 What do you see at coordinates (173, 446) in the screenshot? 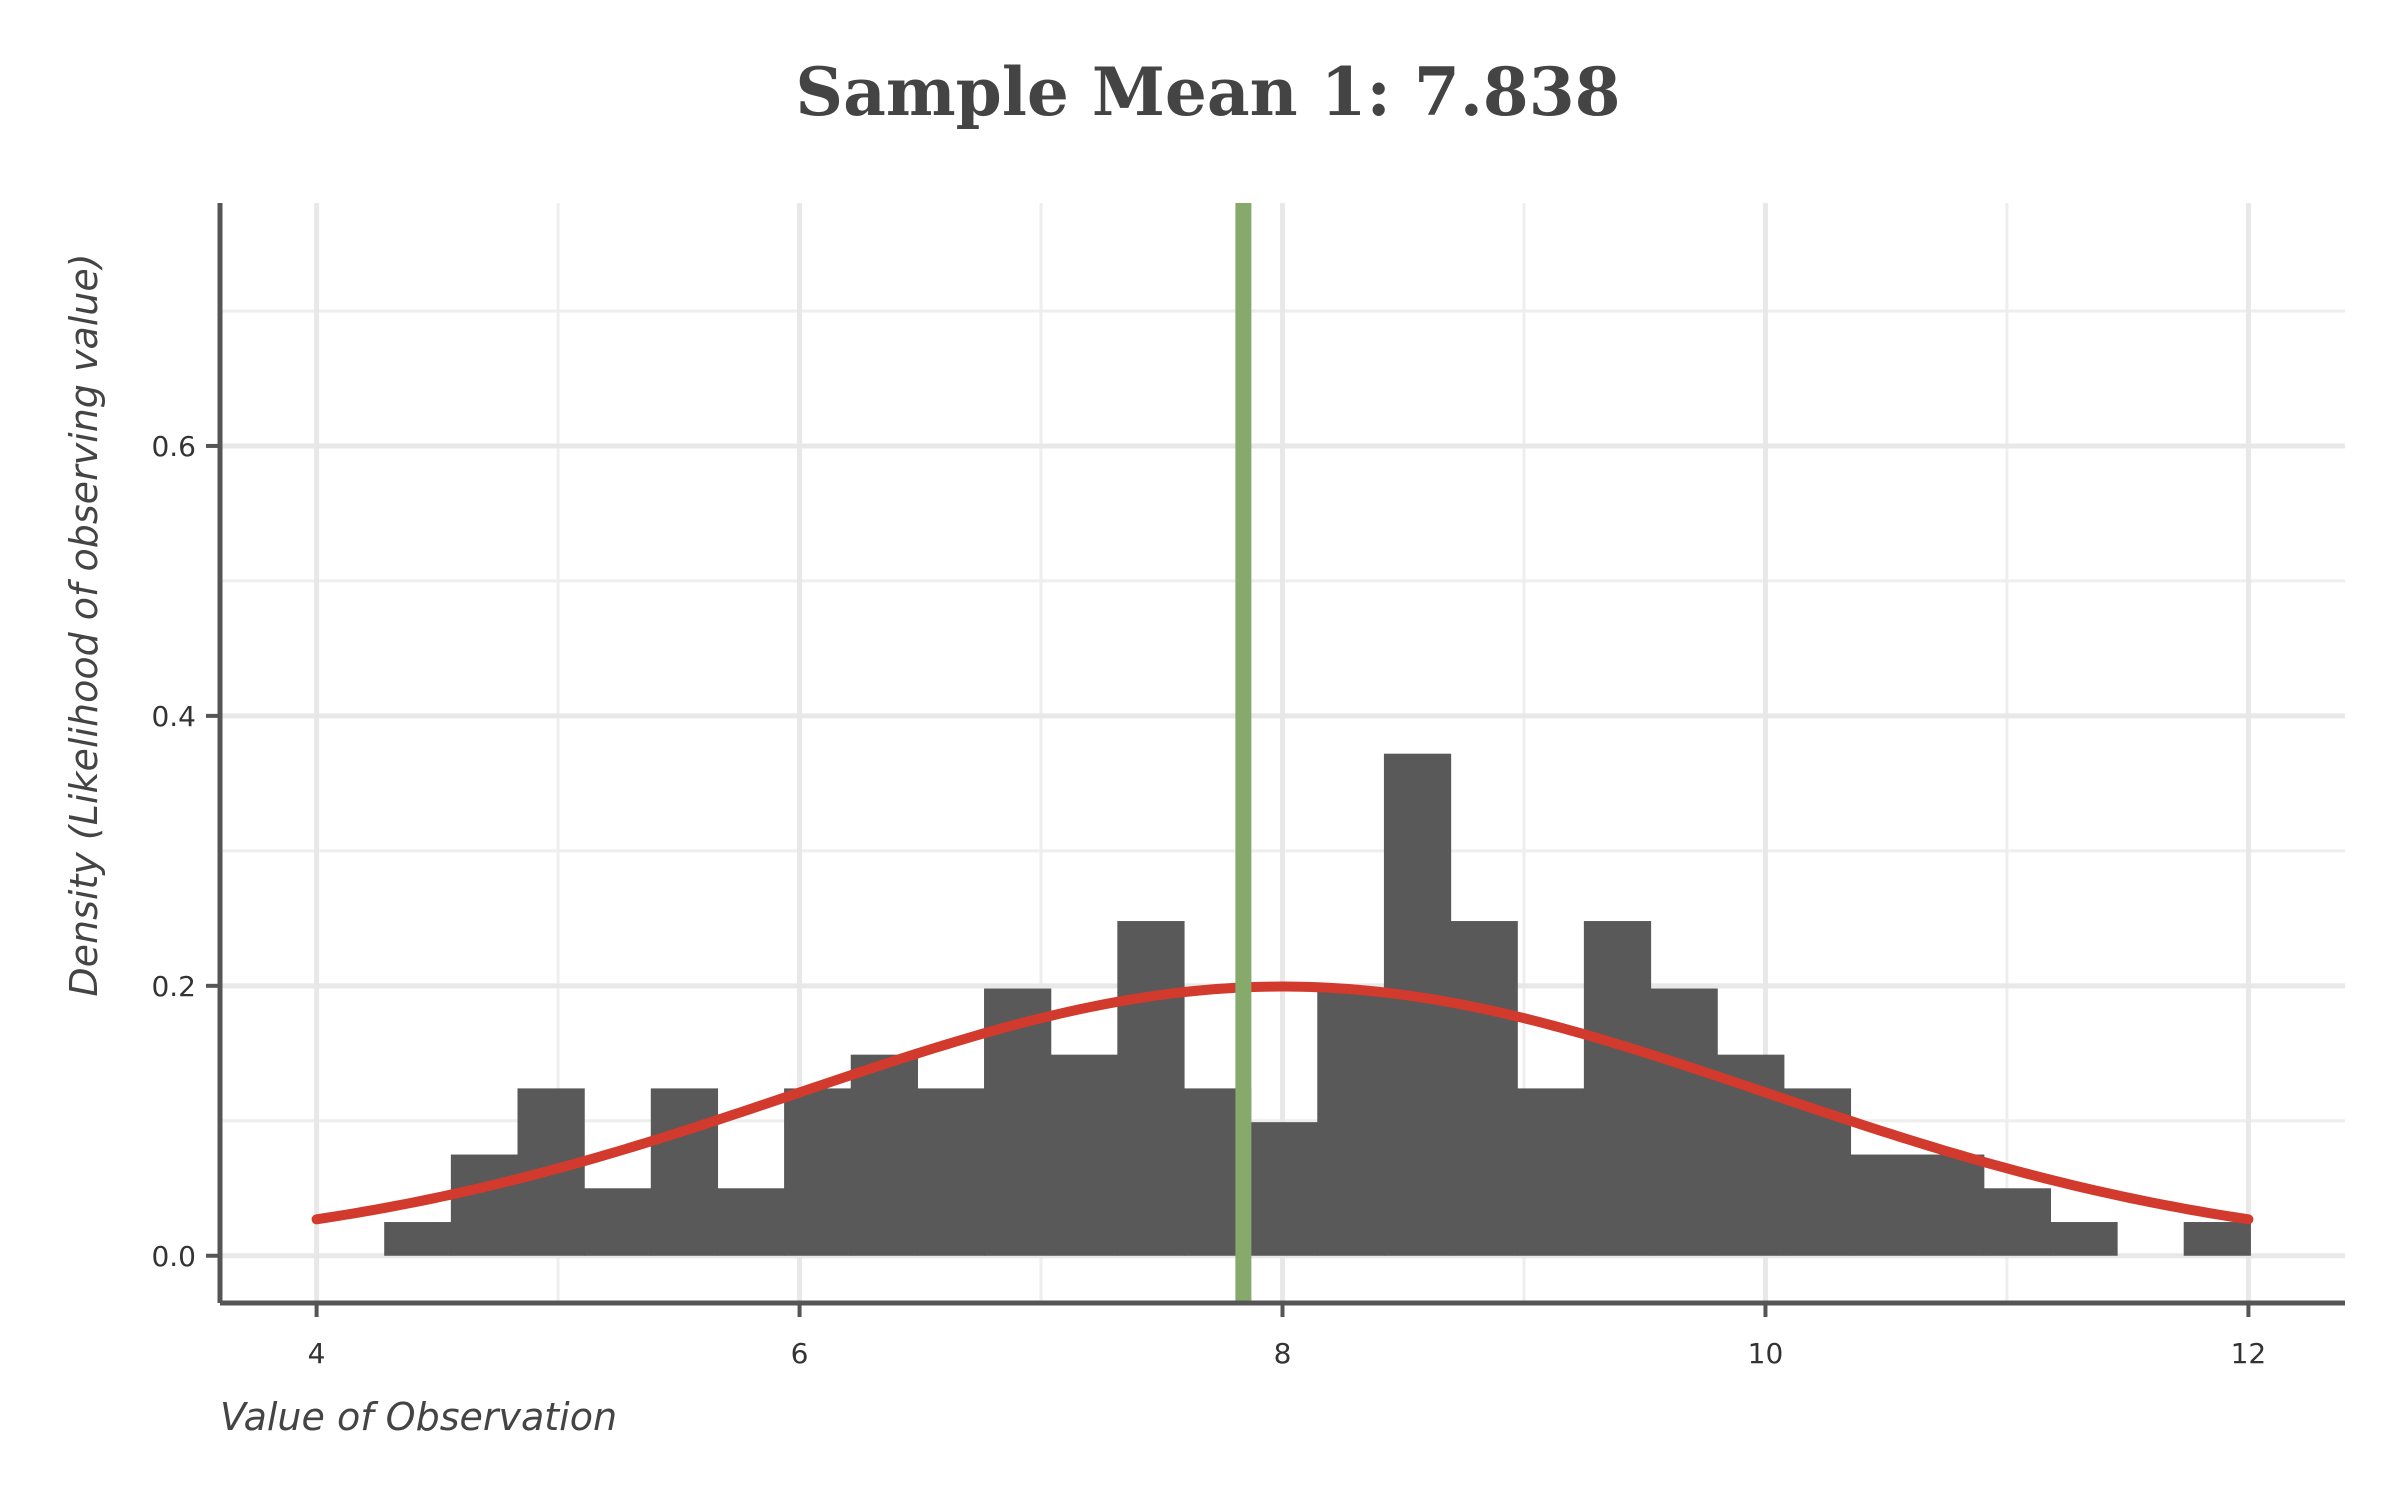
I see `y-tick-label: 0.6` at bounding box center [173, 446].